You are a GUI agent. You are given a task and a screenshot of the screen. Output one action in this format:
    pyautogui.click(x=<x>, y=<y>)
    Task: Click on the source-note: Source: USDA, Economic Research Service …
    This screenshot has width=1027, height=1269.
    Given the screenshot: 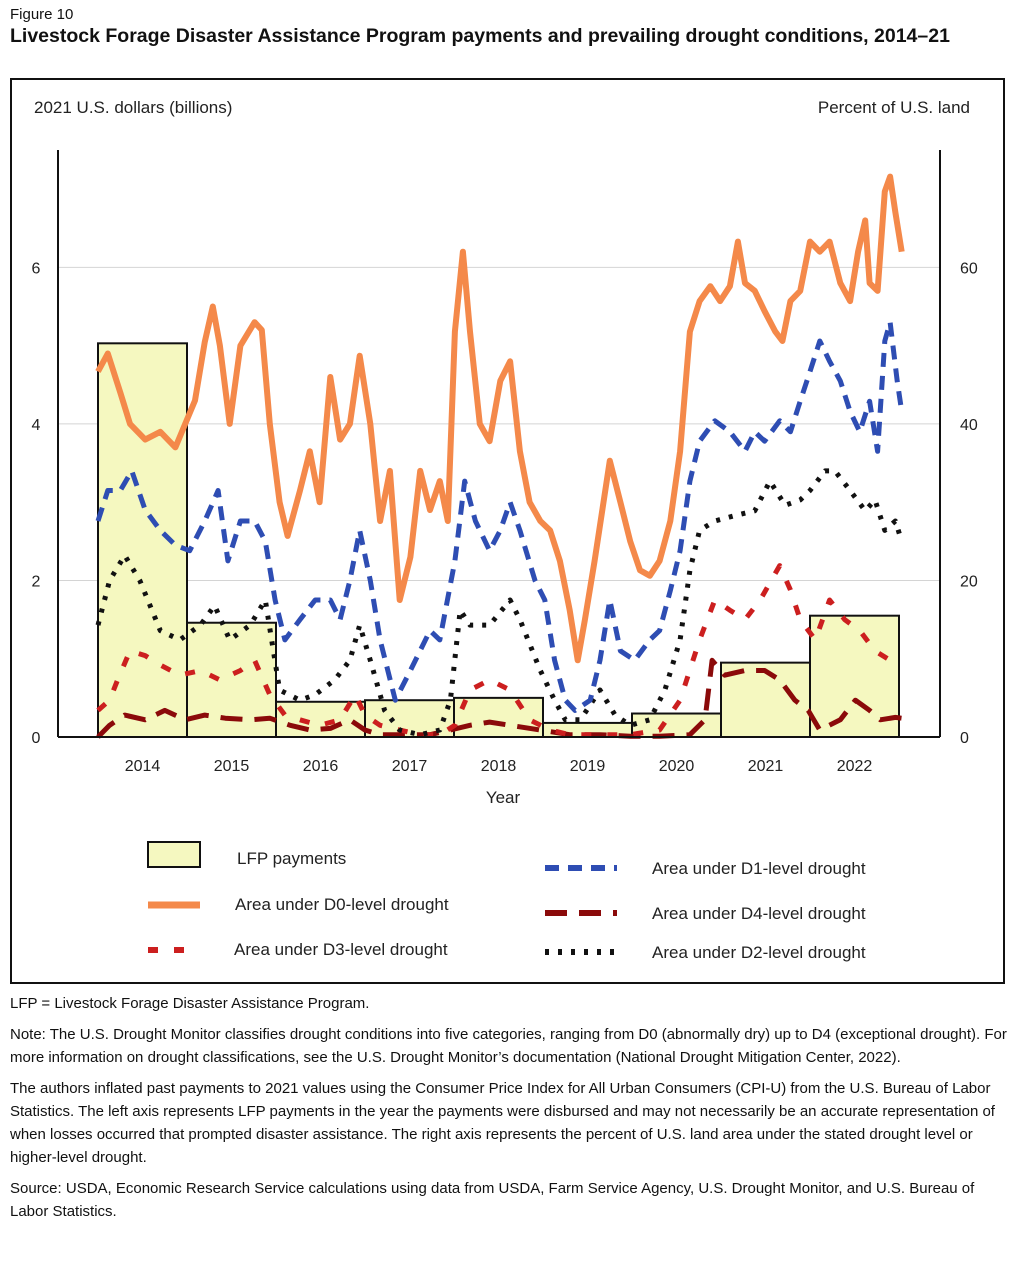 What is the action you would take?
    pyautogui.click(x=492, y=1200)
    